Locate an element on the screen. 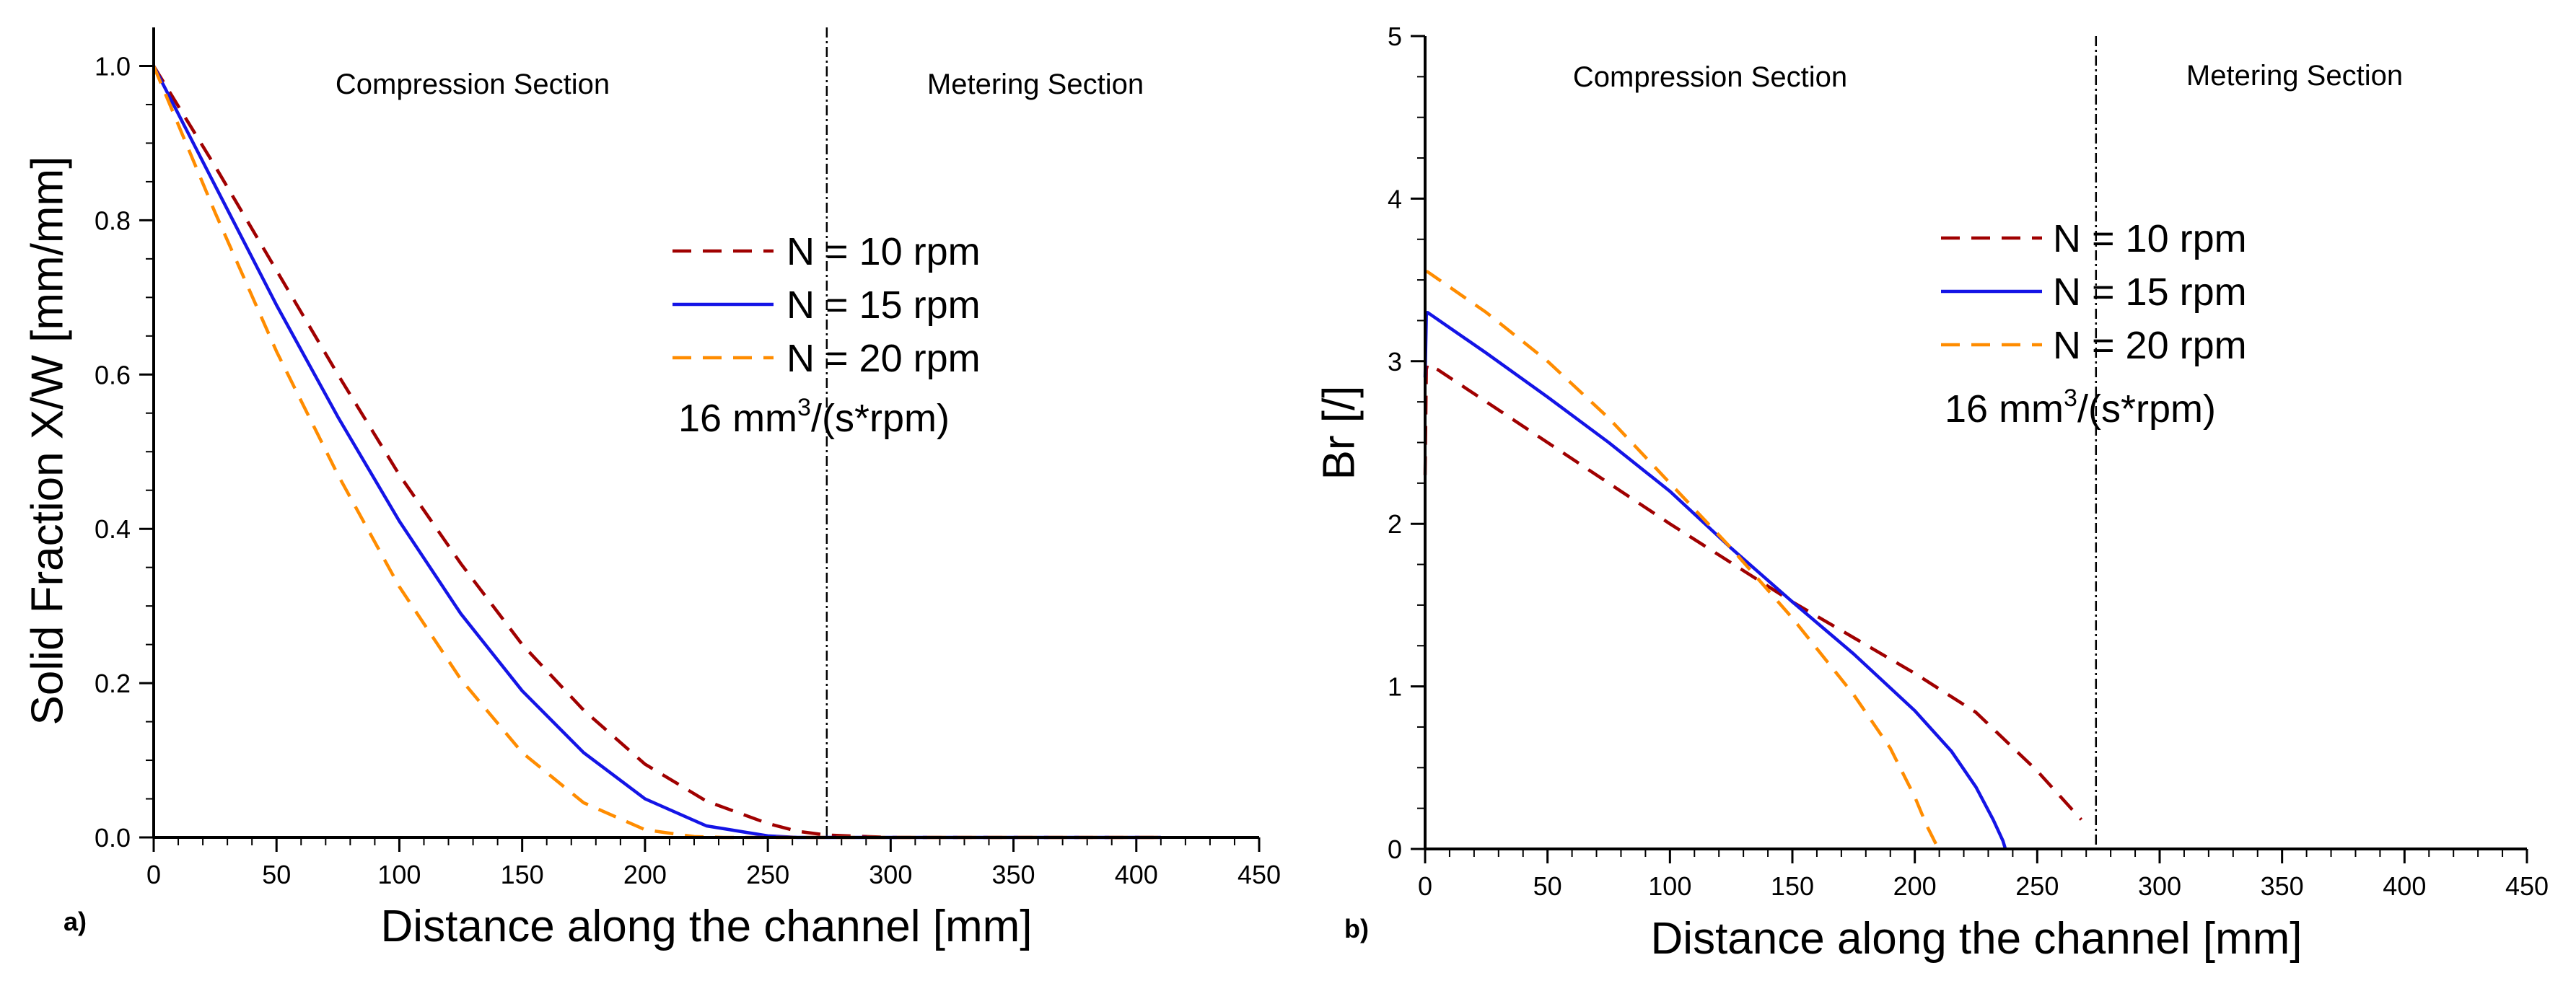 Image resolution: width=2576 pixels, height=986 pixels. panel-b-label: b) is located at coordinates (1356, 928).